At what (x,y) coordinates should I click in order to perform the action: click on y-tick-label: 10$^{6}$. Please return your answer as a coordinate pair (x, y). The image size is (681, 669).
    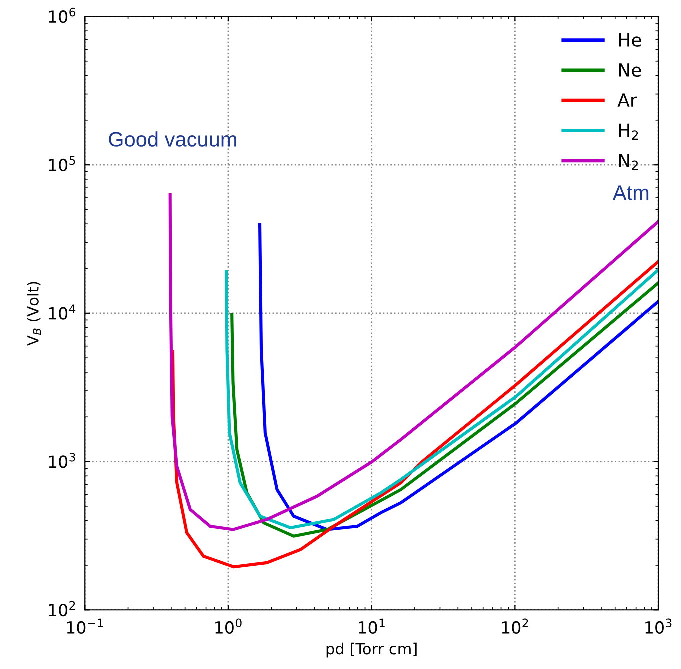
    Looking at the image, I should click on (62, 16).